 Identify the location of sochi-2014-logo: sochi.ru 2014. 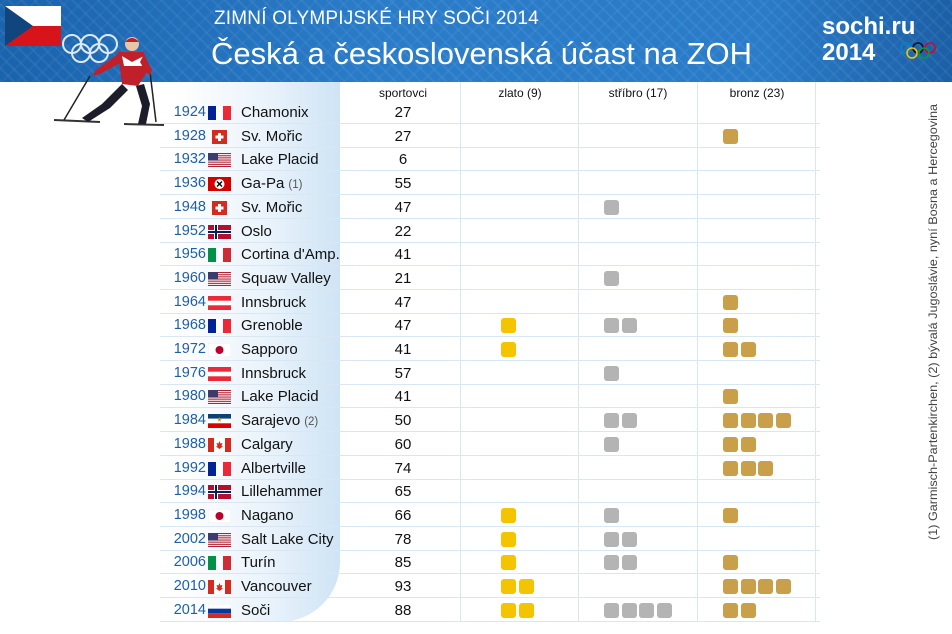
(879, 39).